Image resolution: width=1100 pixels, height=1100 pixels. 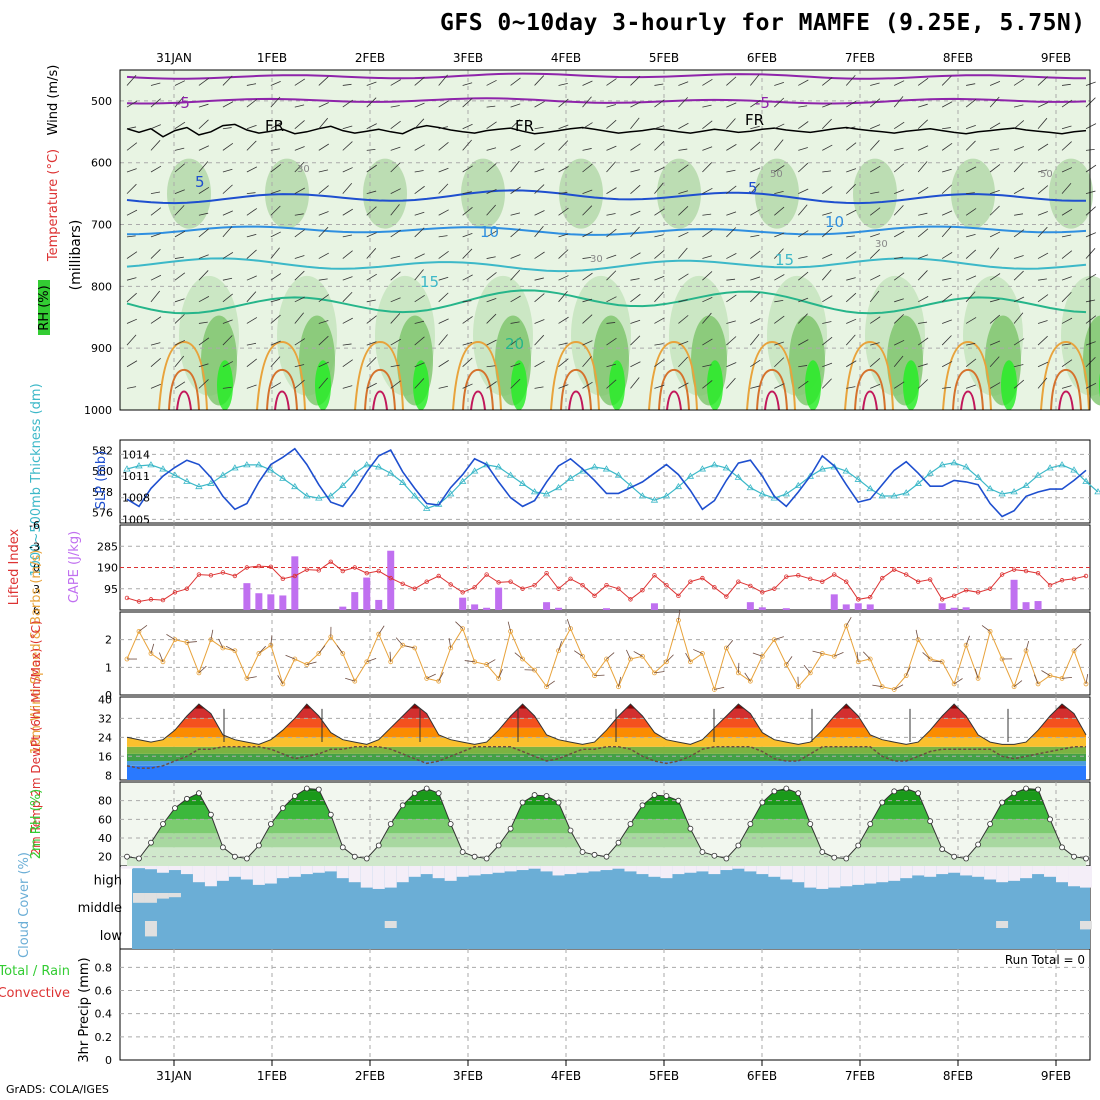 I want to click on thickness-line, so click(x=612, y=486).